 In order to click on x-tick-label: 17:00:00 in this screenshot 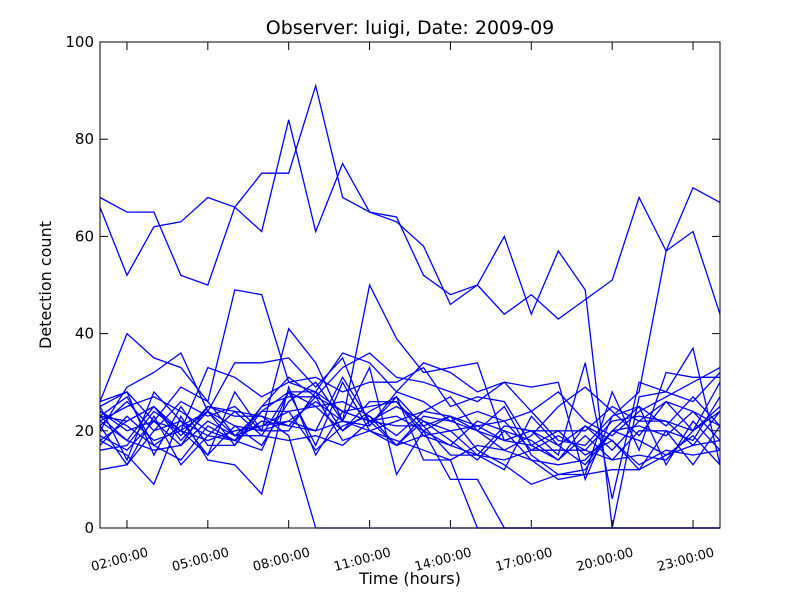, I will do `click(524, 560)`.